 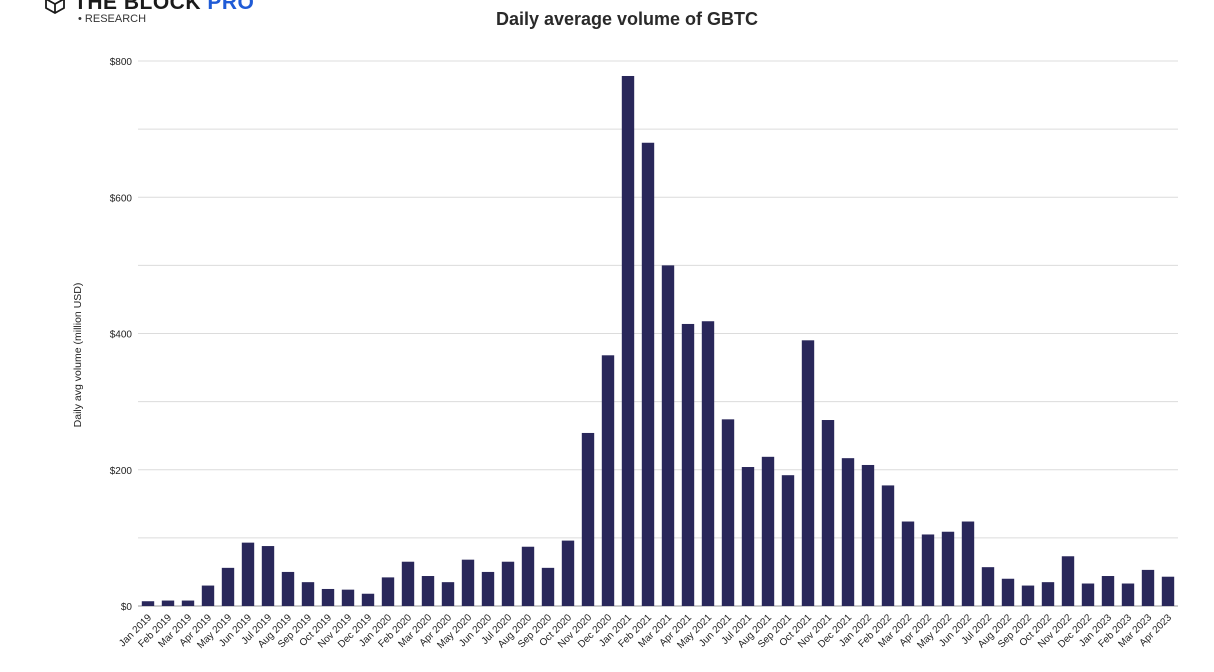 I want to click on y-tick-label: $0, so click(x=127, y=607).